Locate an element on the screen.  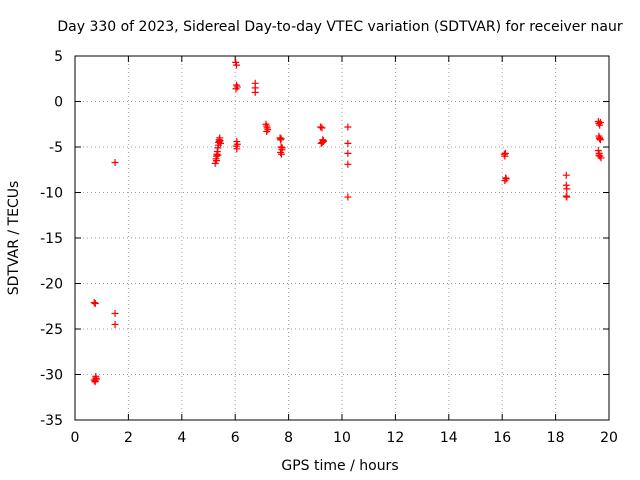
x-tick-label: 12 is located at coordinates (395, 438).